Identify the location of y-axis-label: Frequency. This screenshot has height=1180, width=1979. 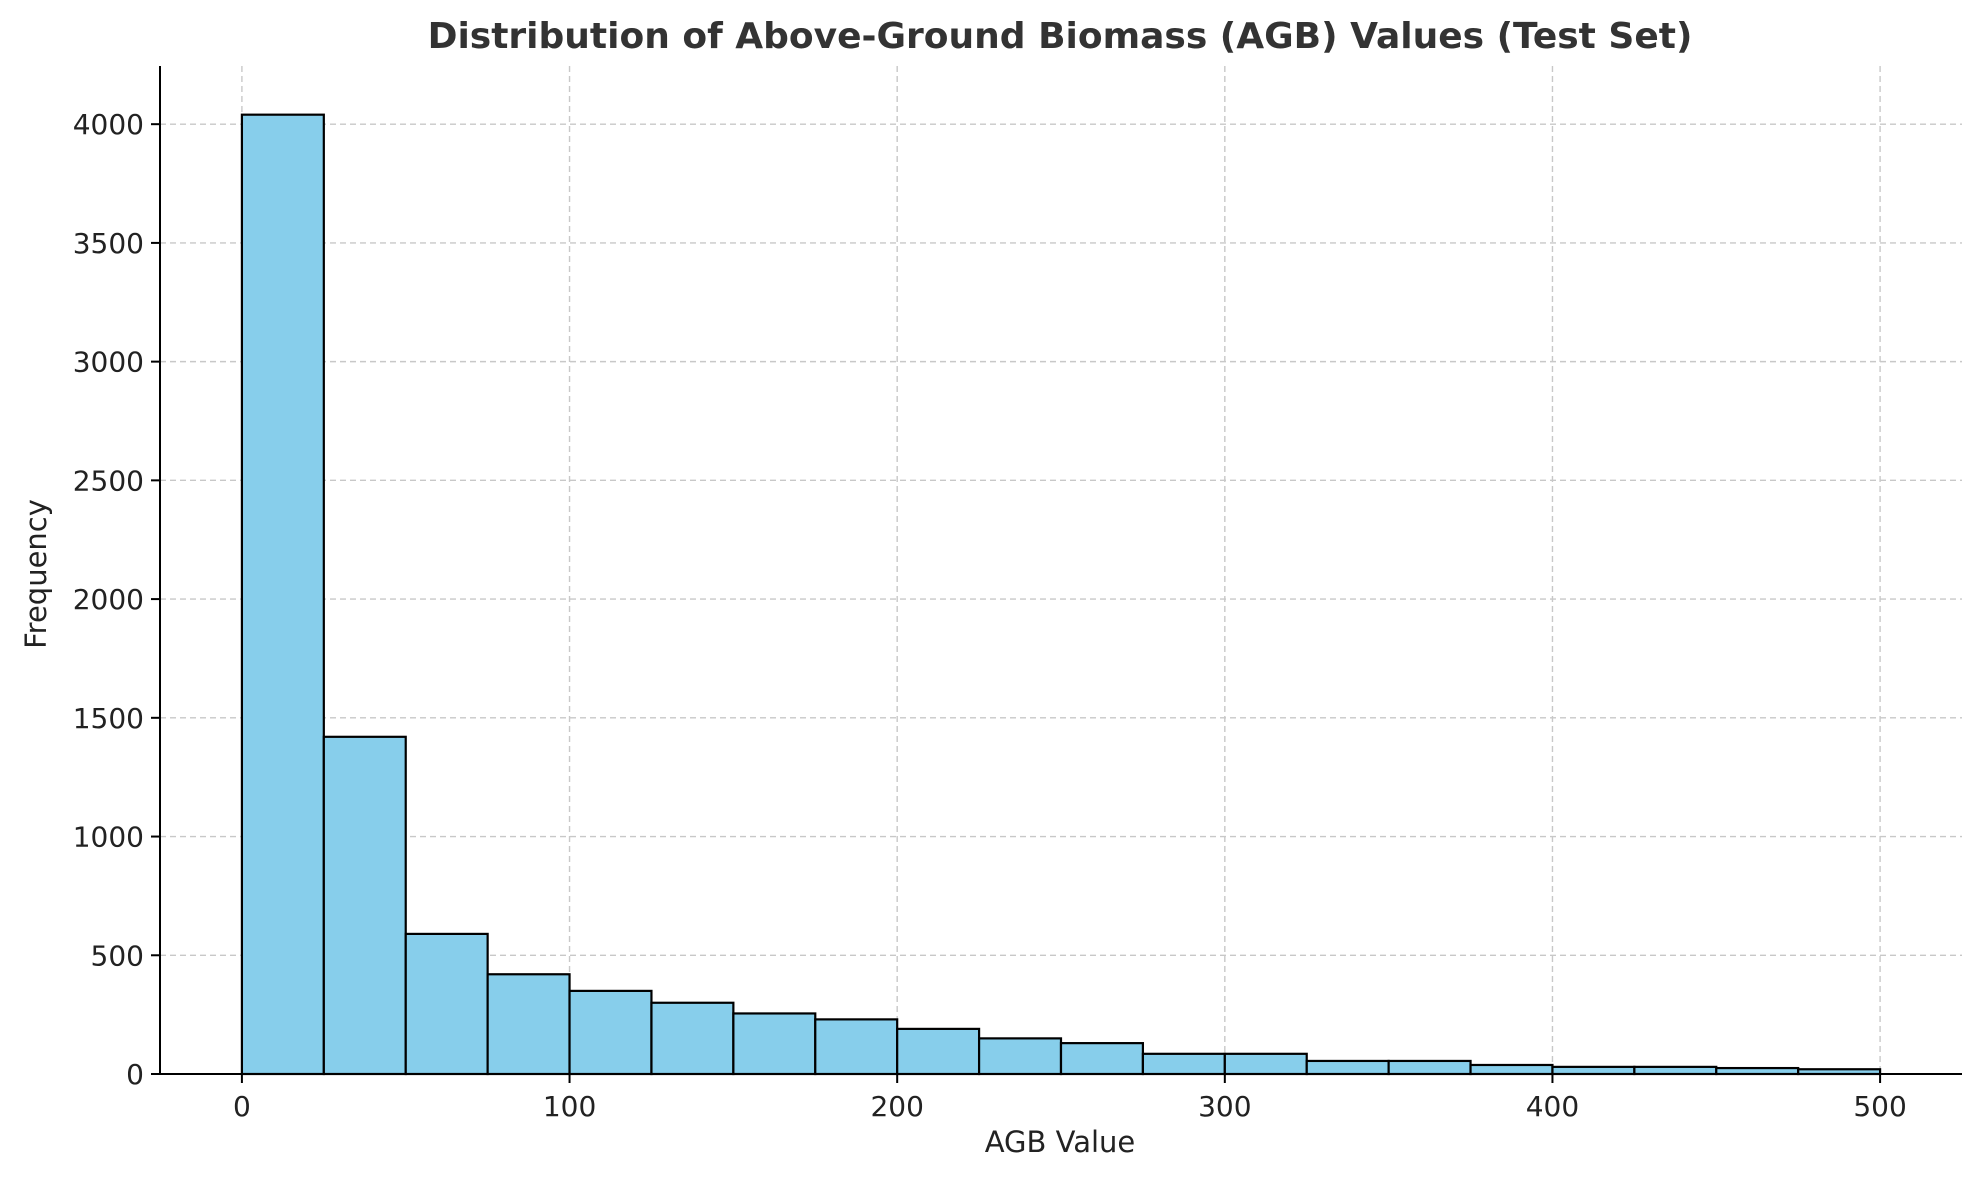
(36, 574).